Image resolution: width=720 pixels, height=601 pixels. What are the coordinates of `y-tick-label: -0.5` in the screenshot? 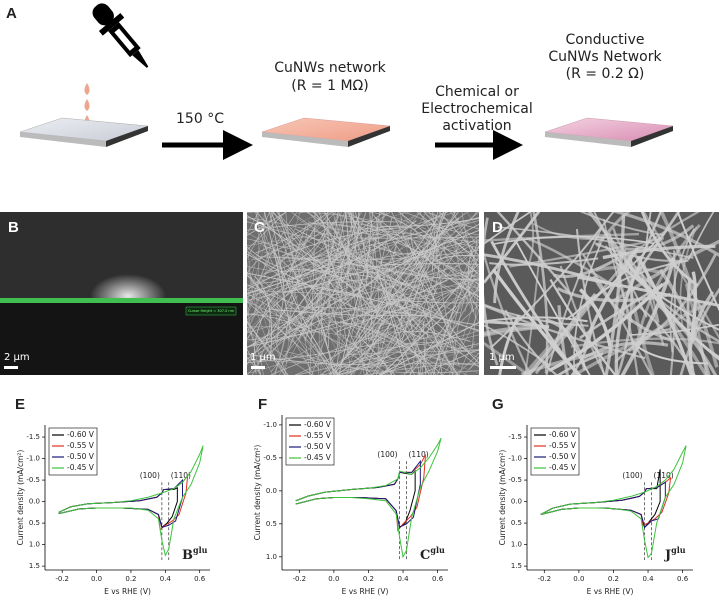 It's located at (515, 480).